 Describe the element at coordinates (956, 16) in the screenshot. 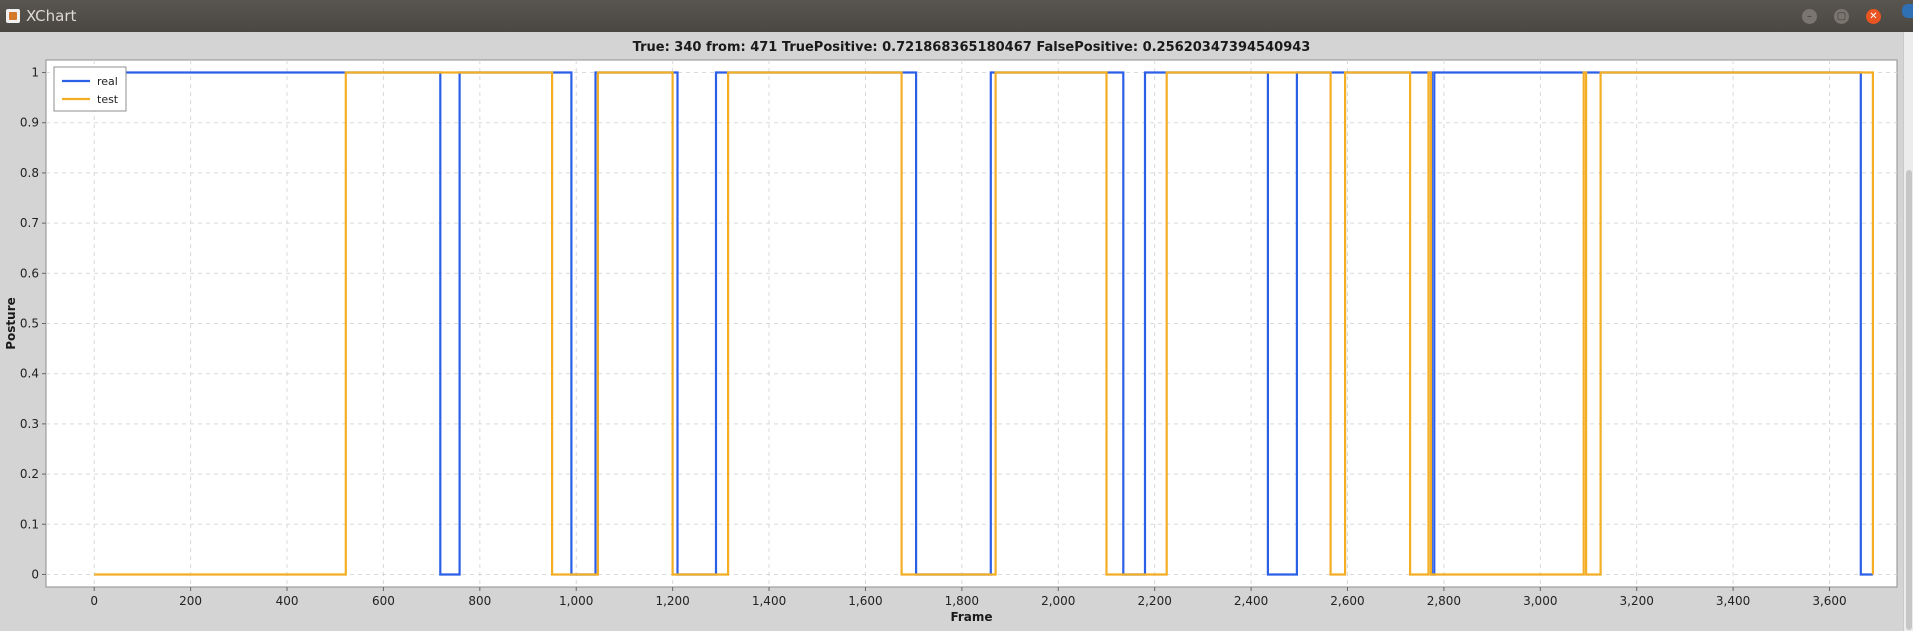

I see `window-titlebar: XChart – ▢ ✕` at that location.